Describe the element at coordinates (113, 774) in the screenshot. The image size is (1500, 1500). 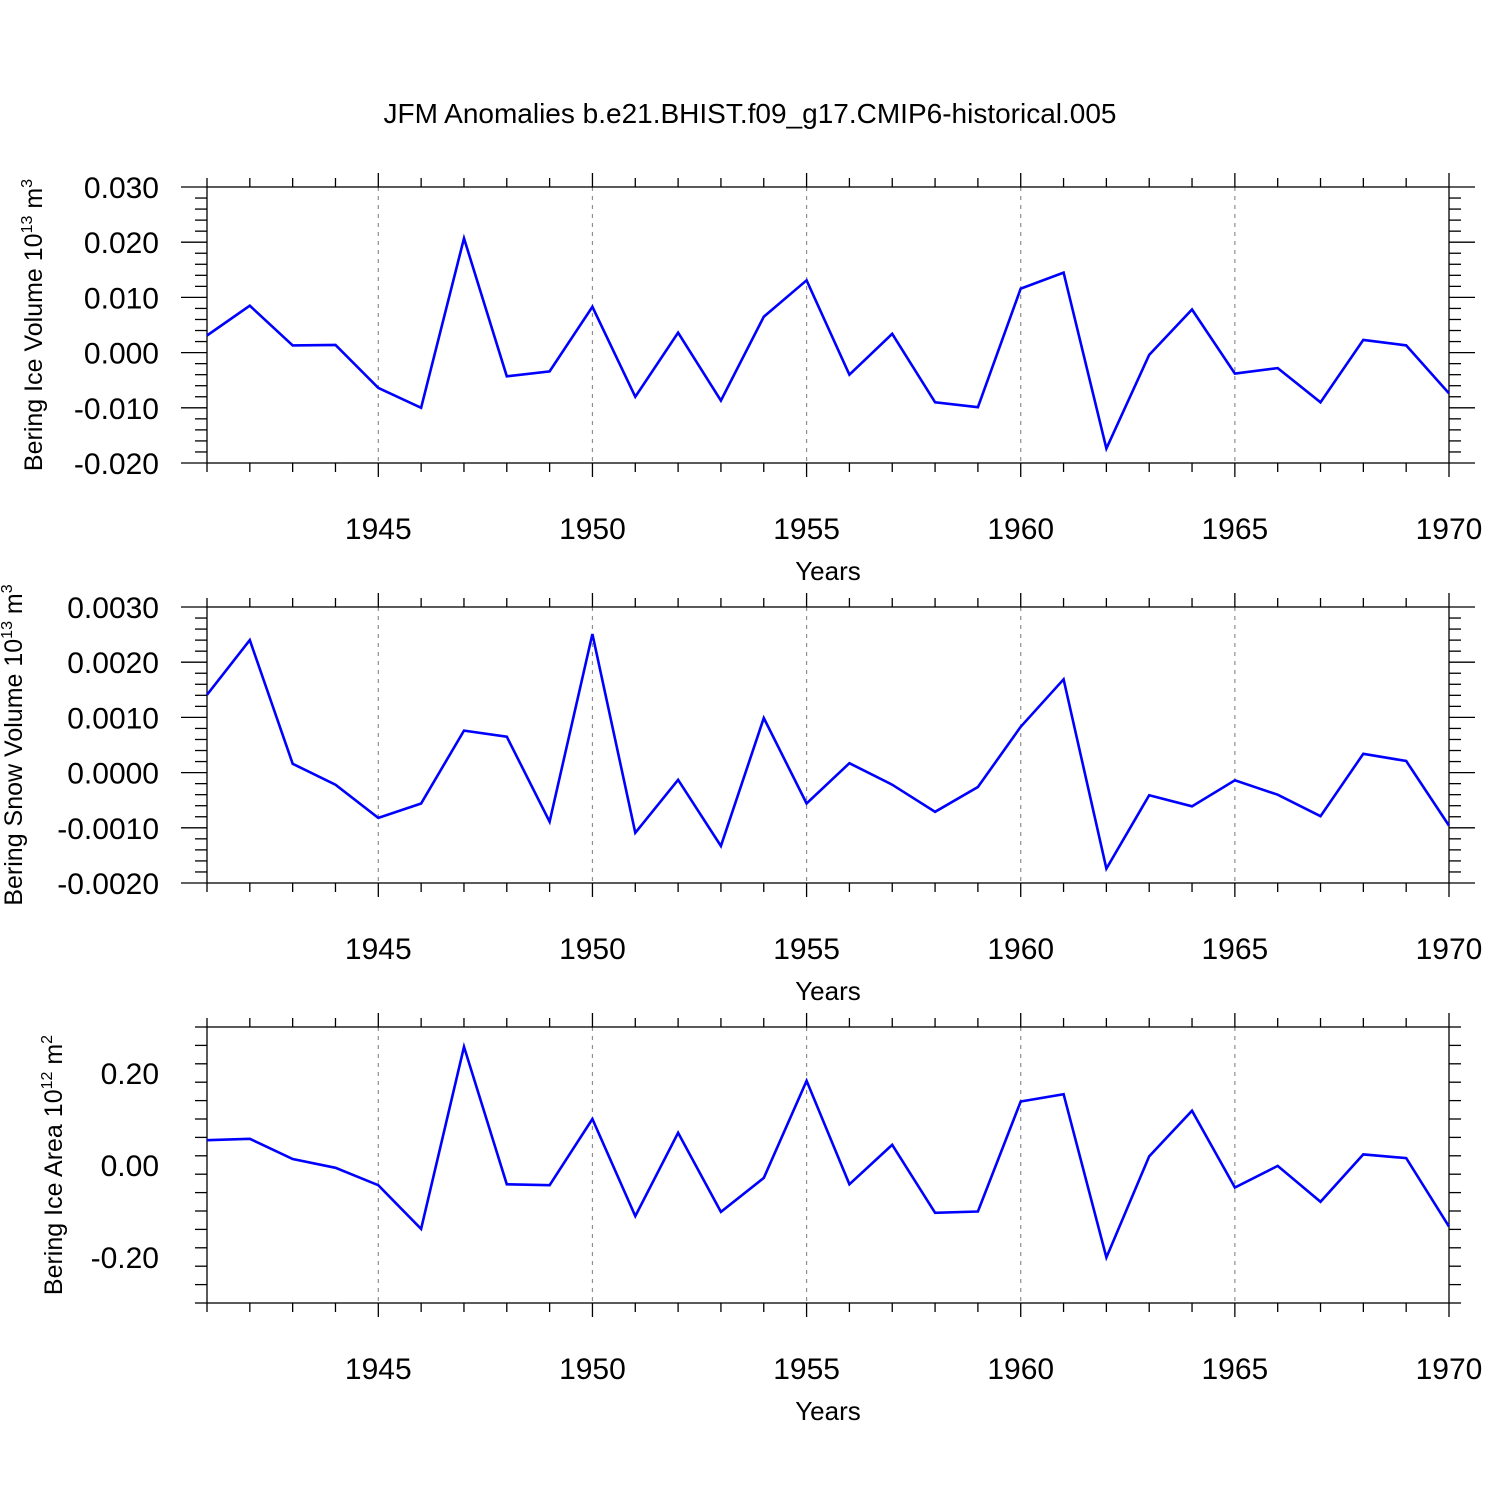
I see `y-tick-label: 0.0000` at that location.